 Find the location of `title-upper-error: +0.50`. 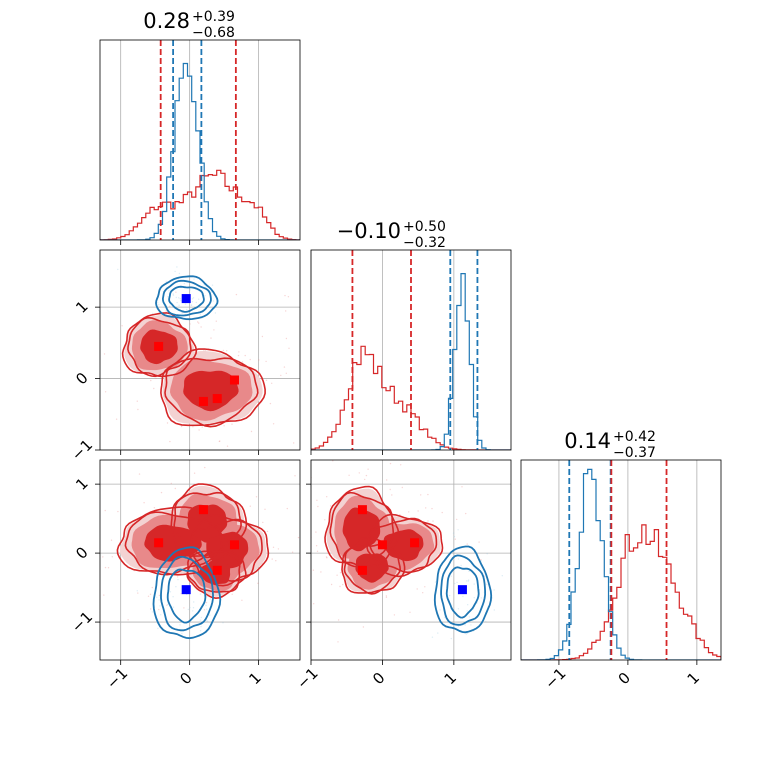

title-upper-error: +0.50 is located at coordinates (424, 227).